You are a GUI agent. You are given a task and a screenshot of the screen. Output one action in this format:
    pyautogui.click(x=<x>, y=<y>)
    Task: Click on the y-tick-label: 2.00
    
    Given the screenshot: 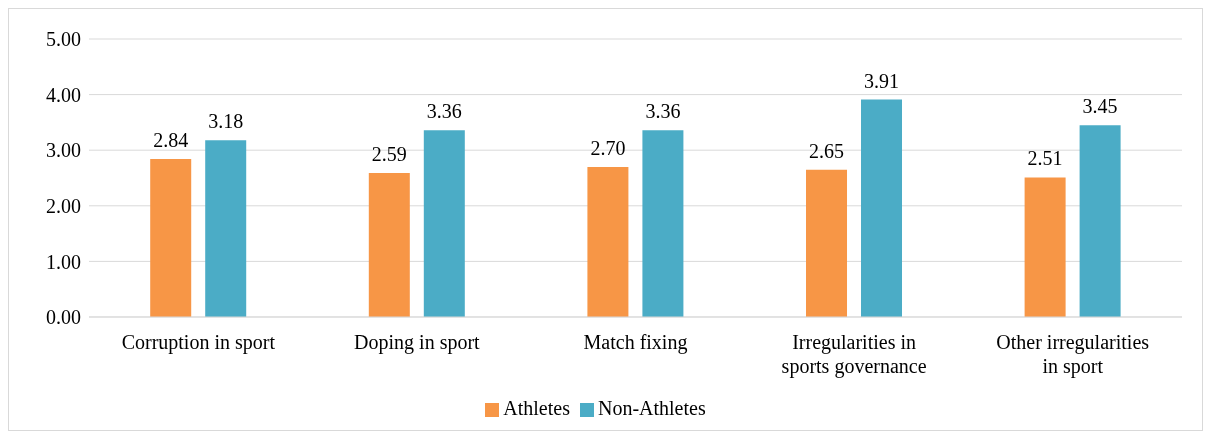 What is the action you would take?
    pyautogui.click(x=63, y=205)
    